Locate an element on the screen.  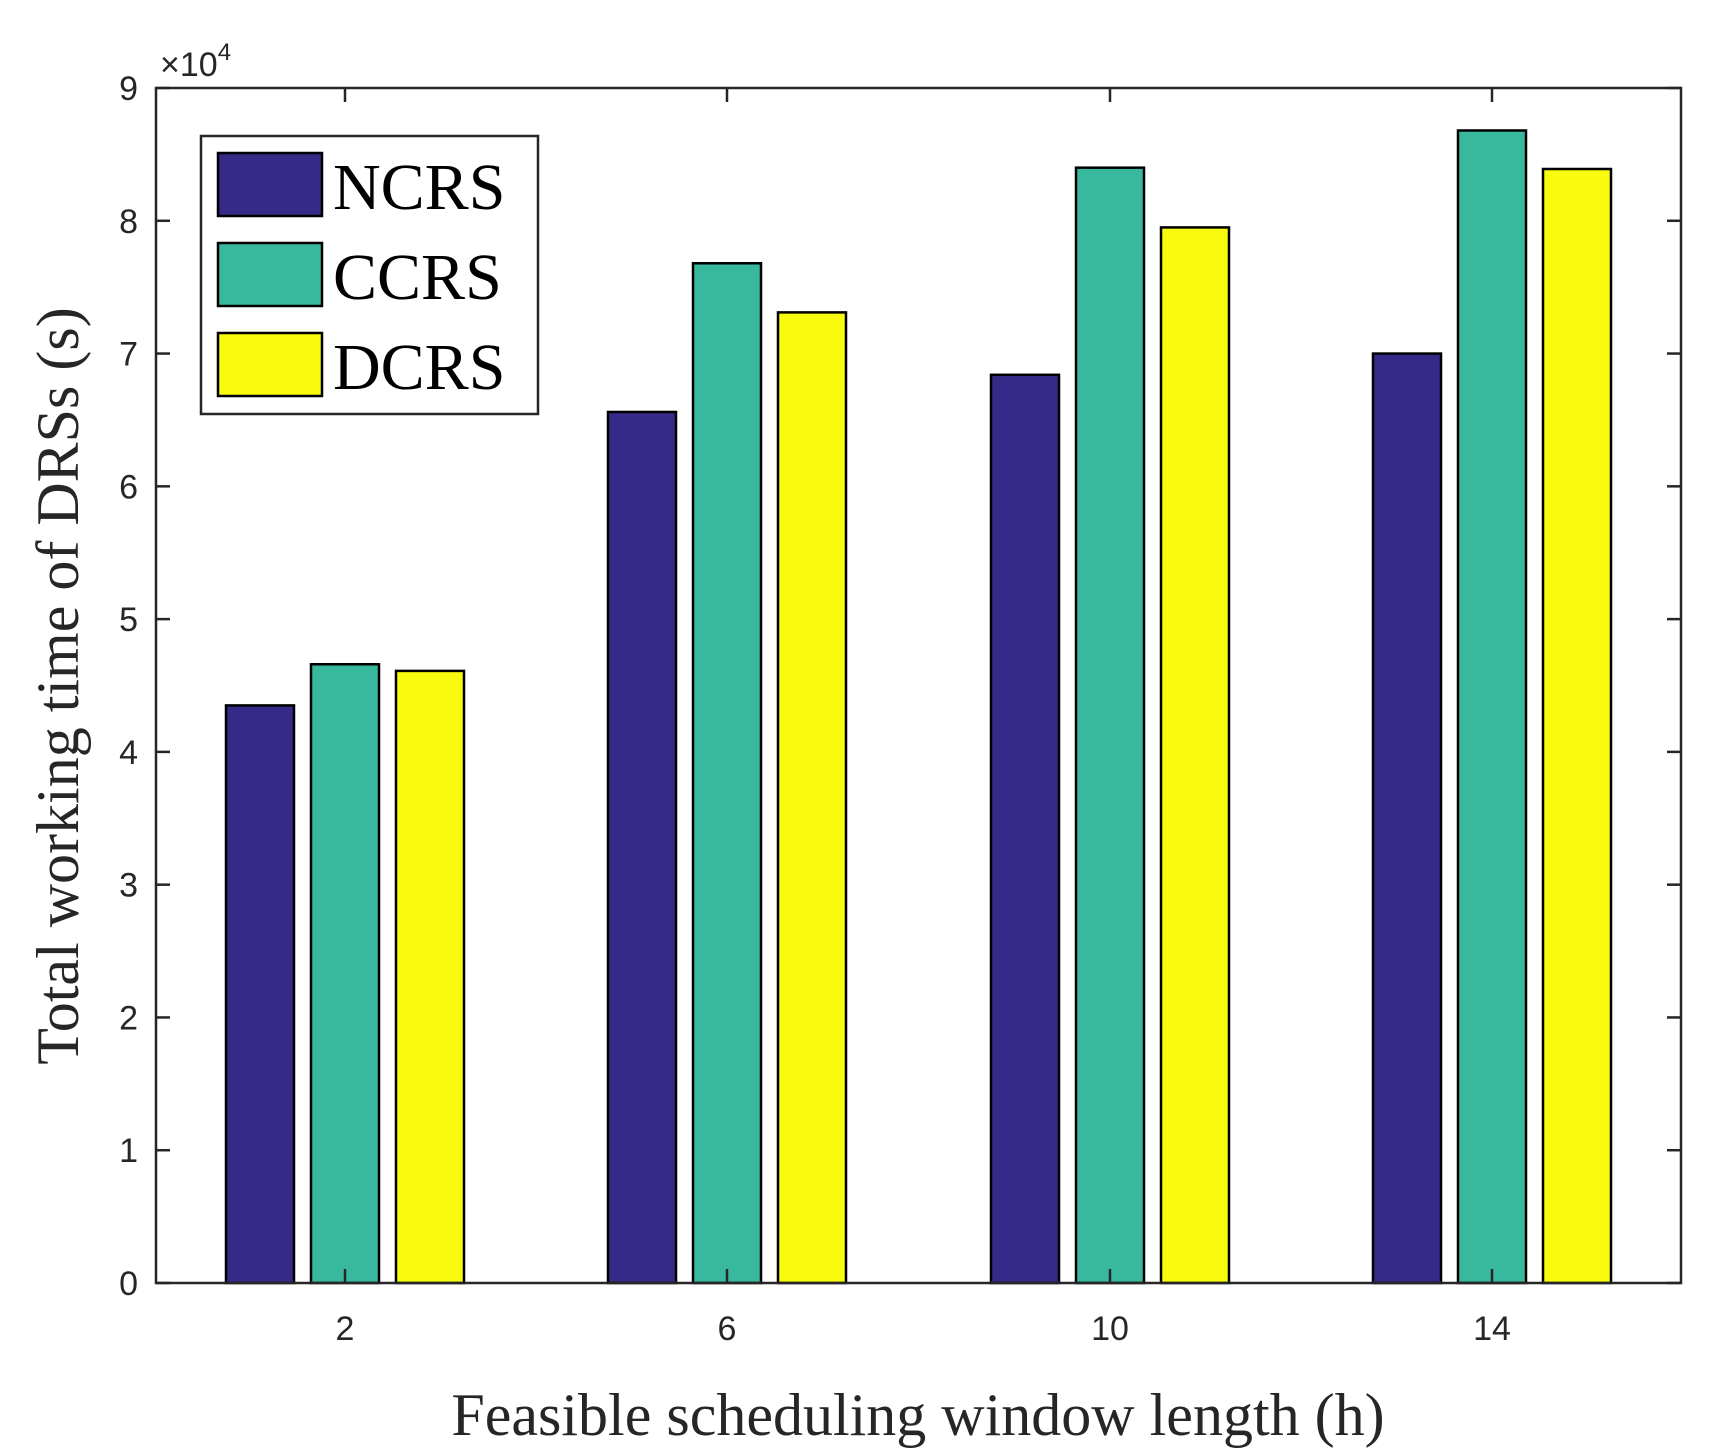
legend-swatch-ncrs is located at coordinates (270, 184).